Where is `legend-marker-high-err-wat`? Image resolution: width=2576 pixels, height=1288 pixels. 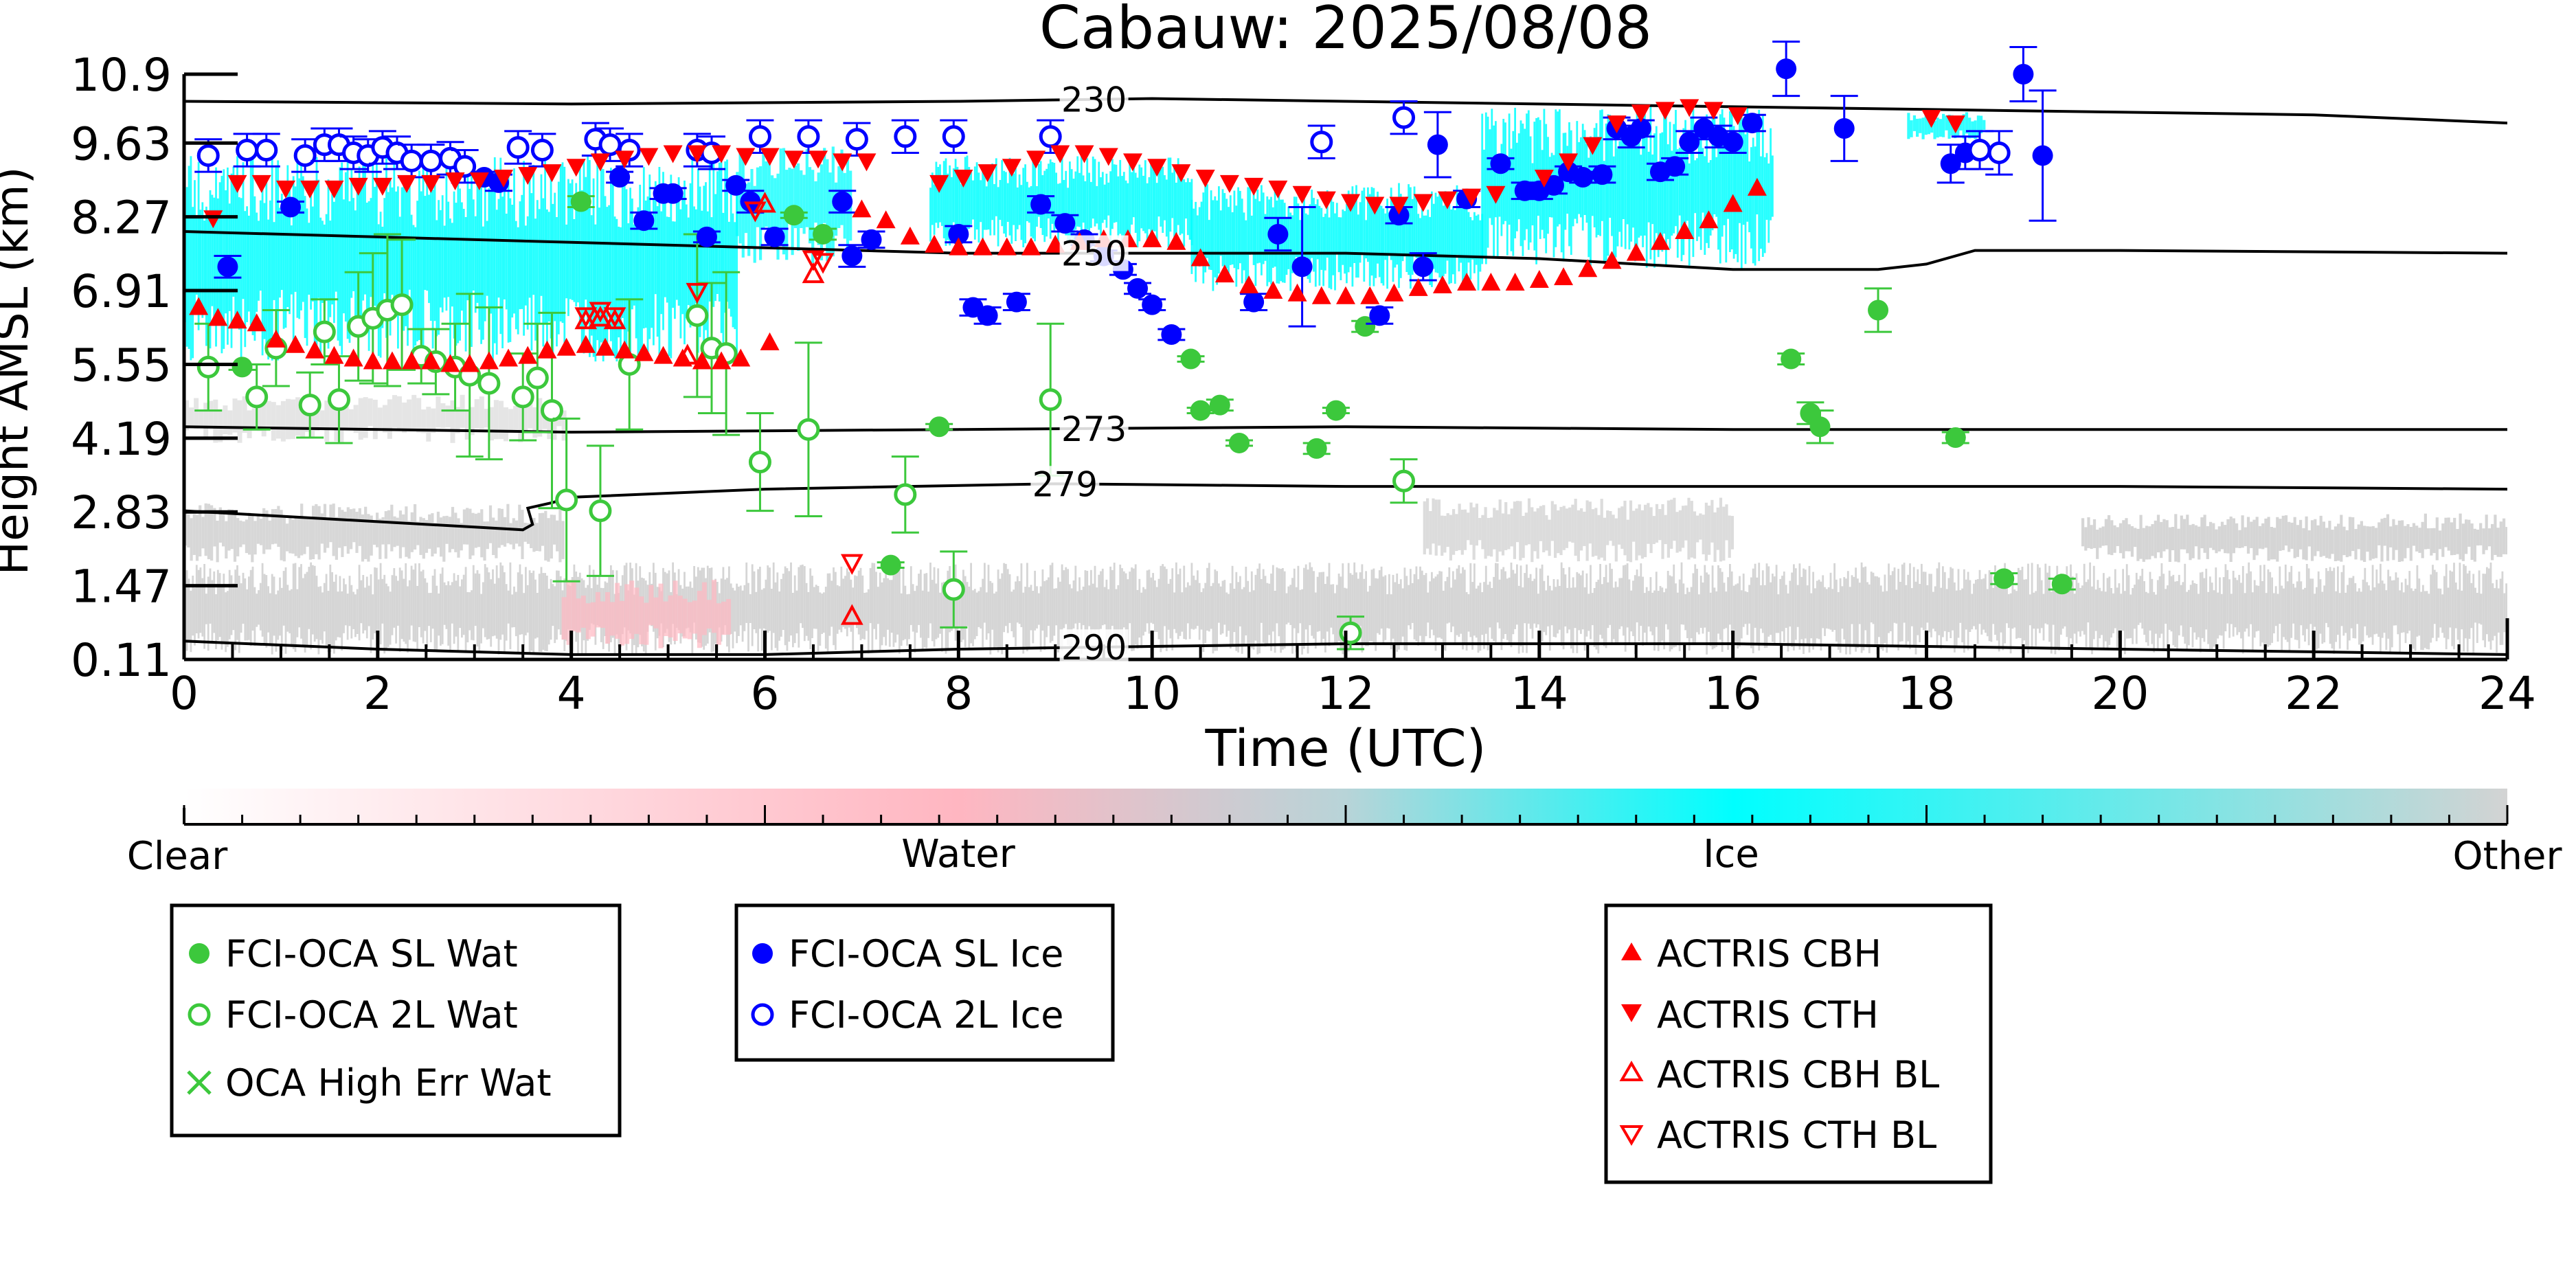
legend-marker-high-err-wat is located at coordinates (199, 1082).